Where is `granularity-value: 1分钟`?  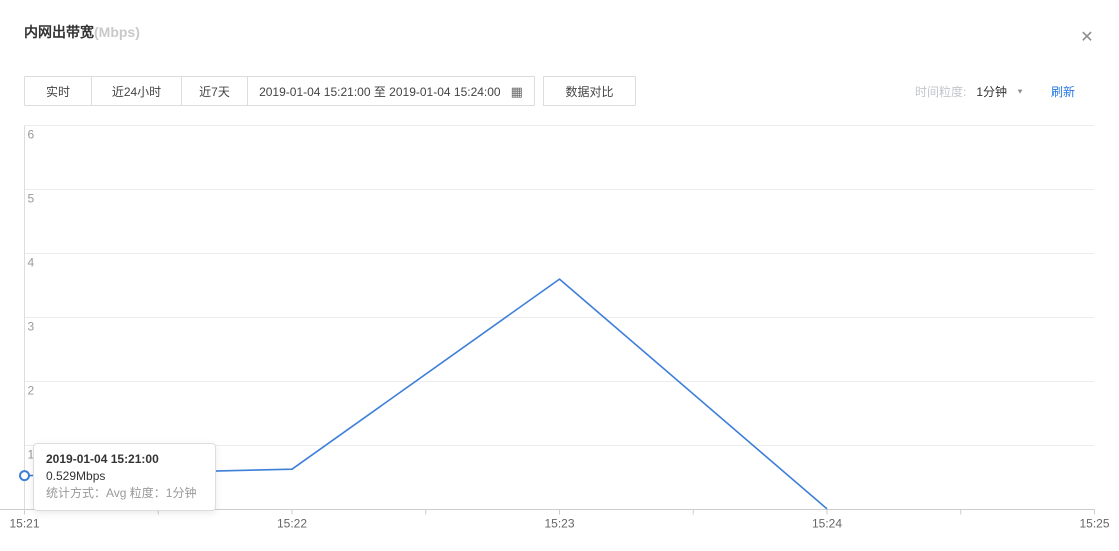
granularity-value: 1分钟 is located at coordinates (992, 91).